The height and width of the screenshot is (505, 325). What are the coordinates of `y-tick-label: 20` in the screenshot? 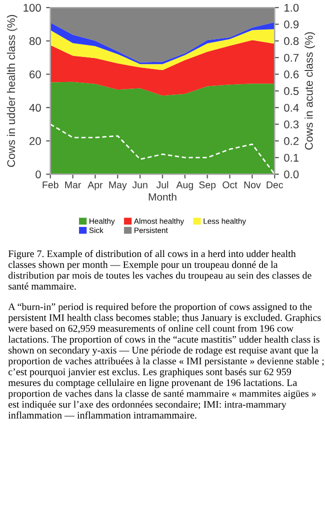 It's located at (35, 141).